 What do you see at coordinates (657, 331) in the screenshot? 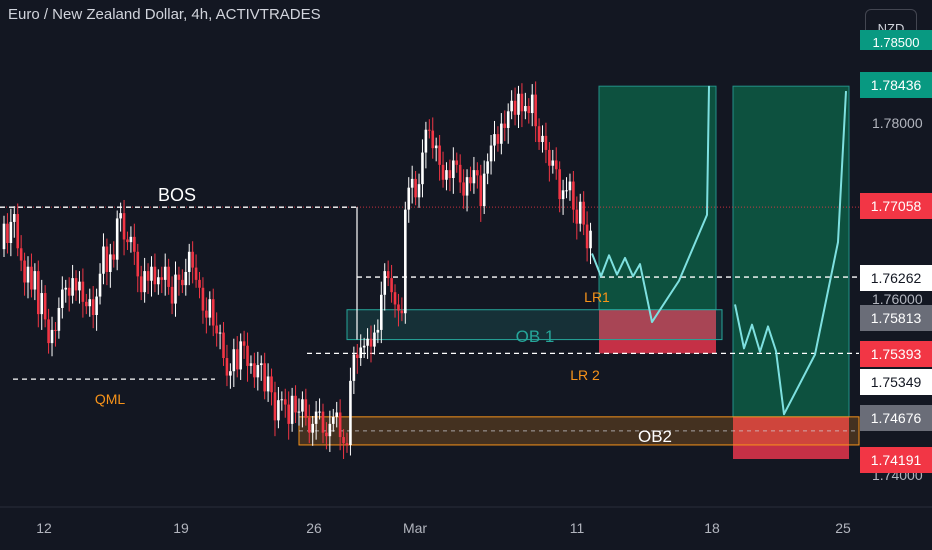
I see `trade-1-stop-zone` at bounding box center [657, 331].